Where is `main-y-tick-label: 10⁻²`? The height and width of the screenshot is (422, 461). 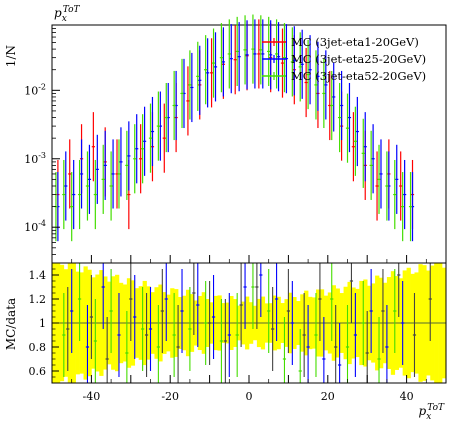 main-y-tick-label: 10⁻² is located at coordinates (35, 89).